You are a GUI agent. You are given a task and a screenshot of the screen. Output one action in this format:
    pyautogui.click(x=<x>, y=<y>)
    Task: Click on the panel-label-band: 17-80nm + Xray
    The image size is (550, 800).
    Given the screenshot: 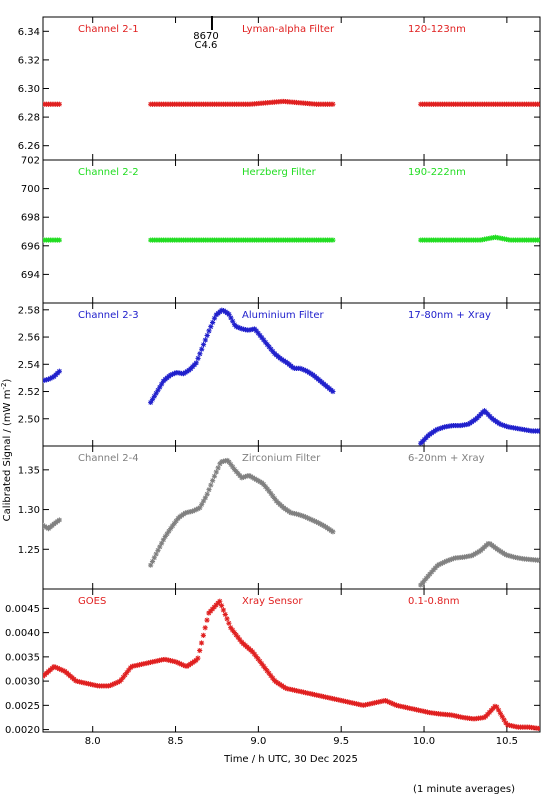 What is the action you would take?
    pyautogui.click(x=449, y=315)
    